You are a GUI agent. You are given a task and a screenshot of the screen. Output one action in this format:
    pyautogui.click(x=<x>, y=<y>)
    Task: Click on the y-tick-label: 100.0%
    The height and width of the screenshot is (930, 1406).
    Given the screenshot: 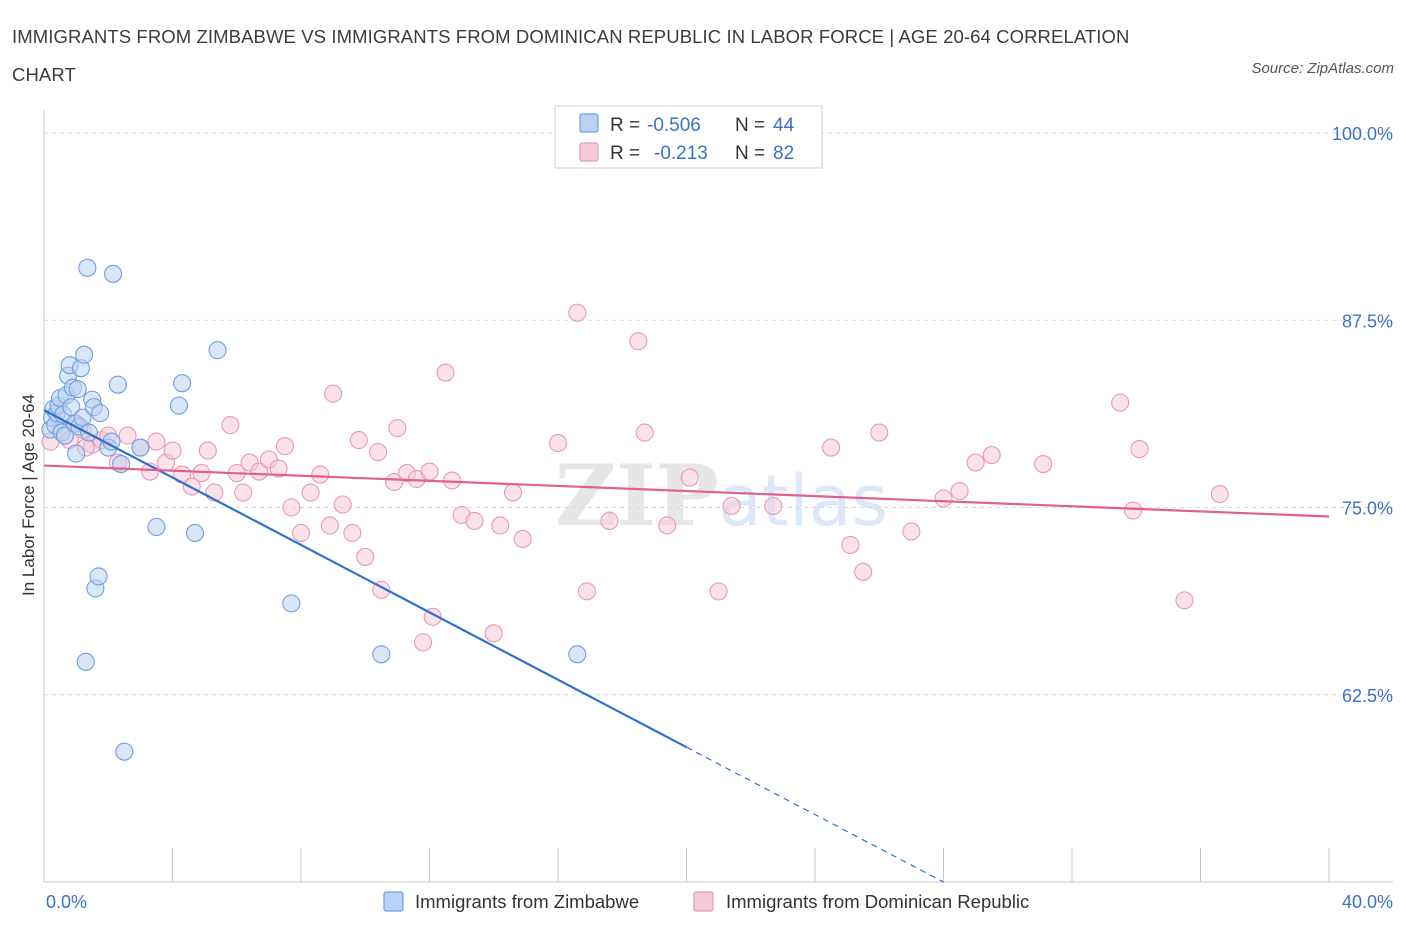 What is the action you would take?
    pyautogui.click(x=1362, y=134)
    